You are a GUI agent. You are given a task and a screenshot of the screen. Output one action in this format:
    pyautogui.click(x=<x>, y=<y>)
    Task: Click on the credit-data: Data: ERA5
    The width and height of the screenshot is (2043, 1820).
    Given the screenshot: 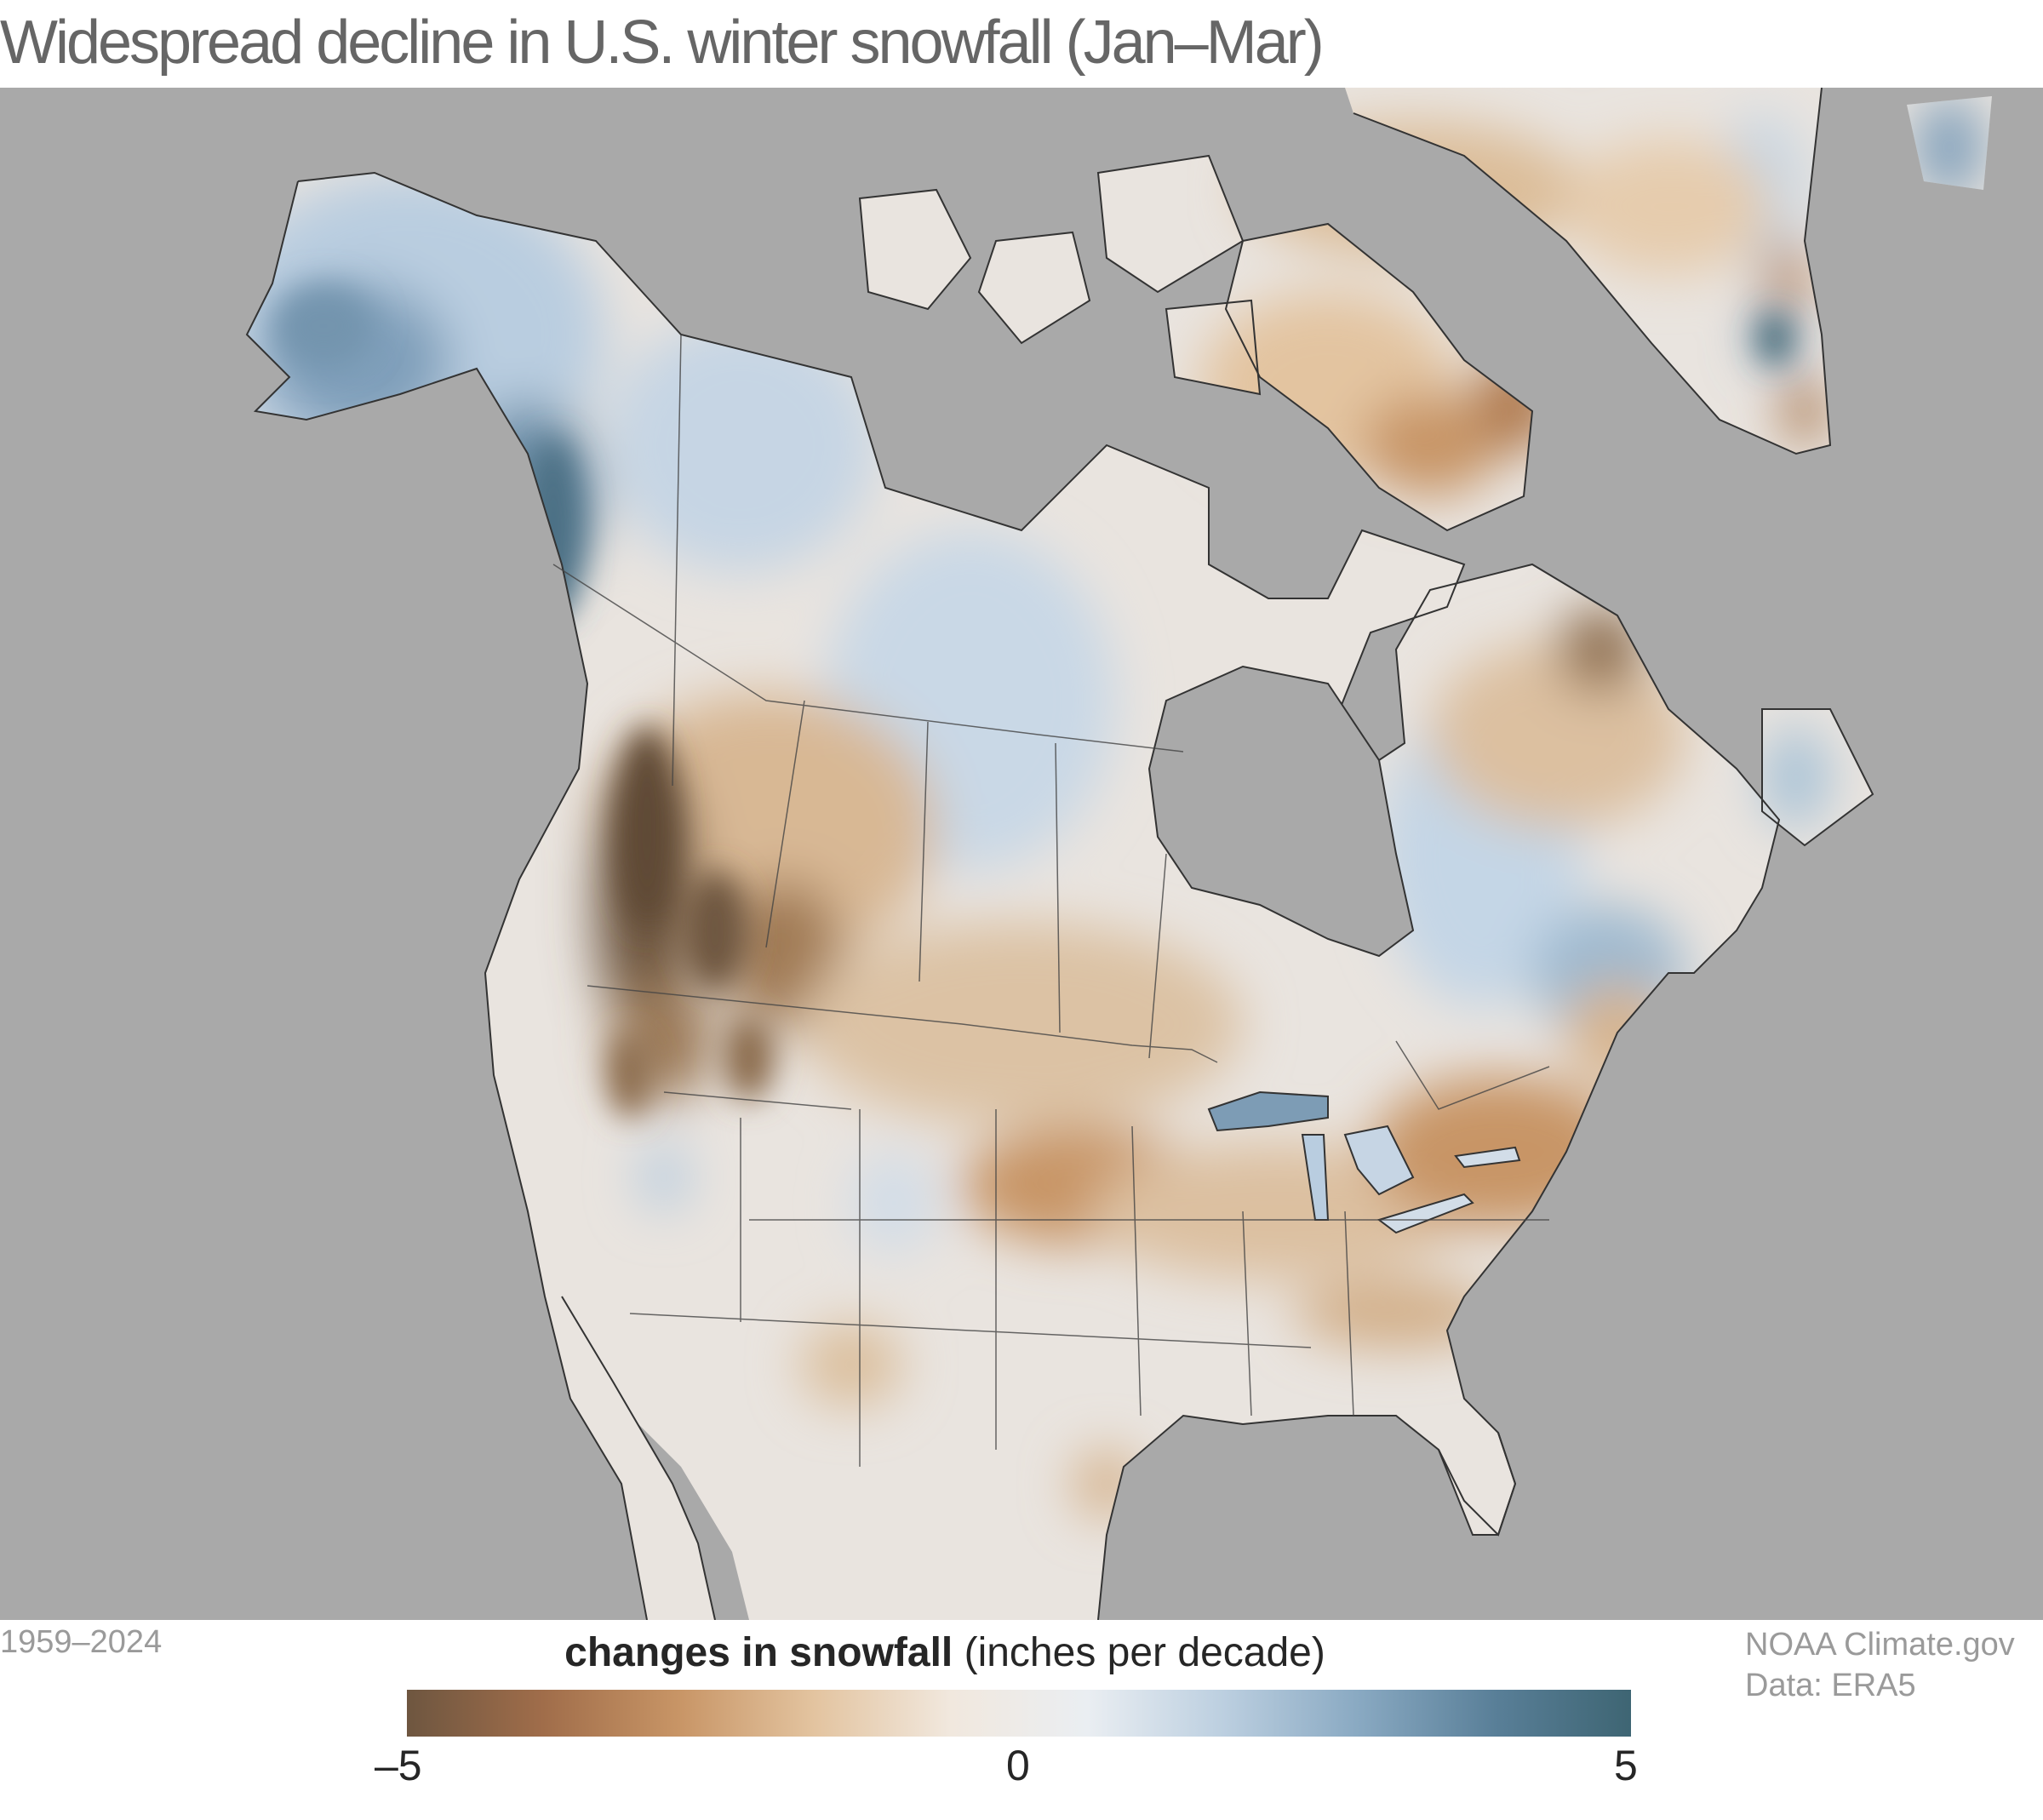 What is the action you would take?
    pyautogui.click(x=1831, y=1685)
    